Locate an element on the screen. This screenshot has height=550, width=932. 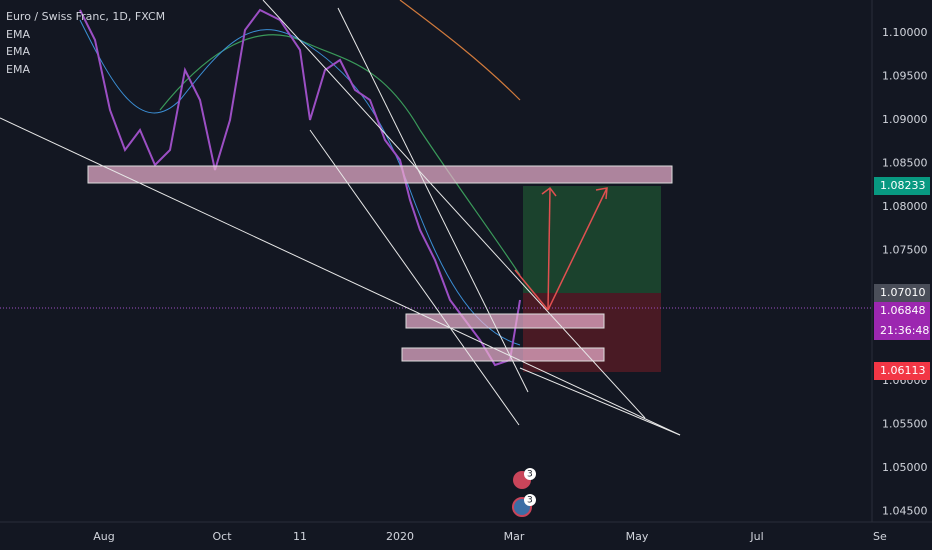
stop-tag is located at coordinates (902, 371).